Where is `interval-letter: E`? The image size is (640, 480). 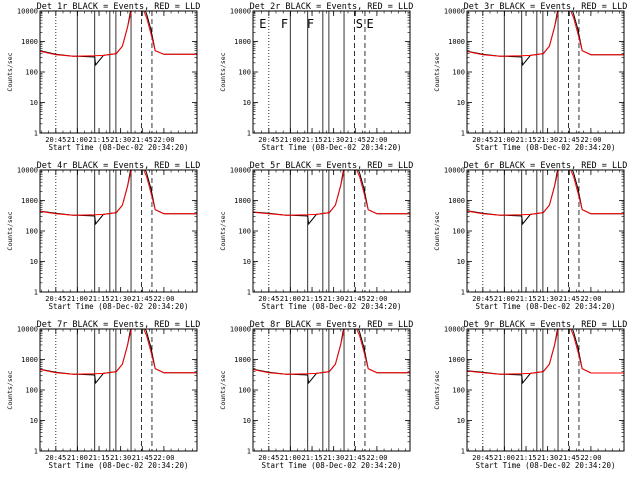 interval-letter: E is located at coordinates (370, 24).